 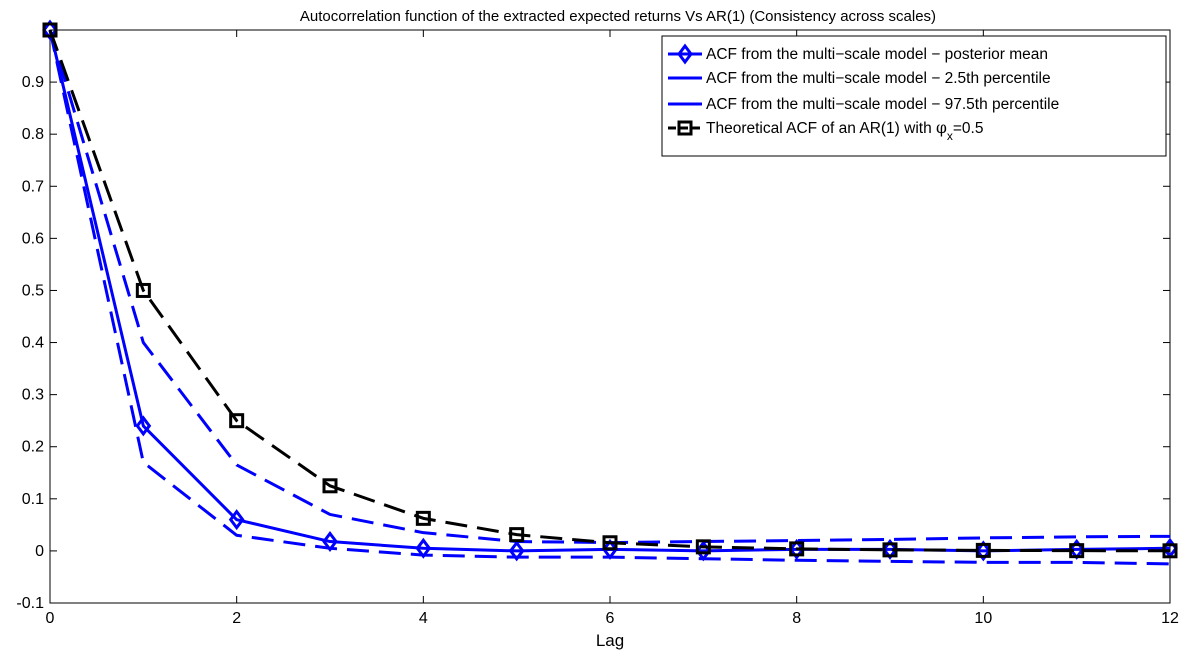 I want to click on legend-box, so click(x=914, y=96).